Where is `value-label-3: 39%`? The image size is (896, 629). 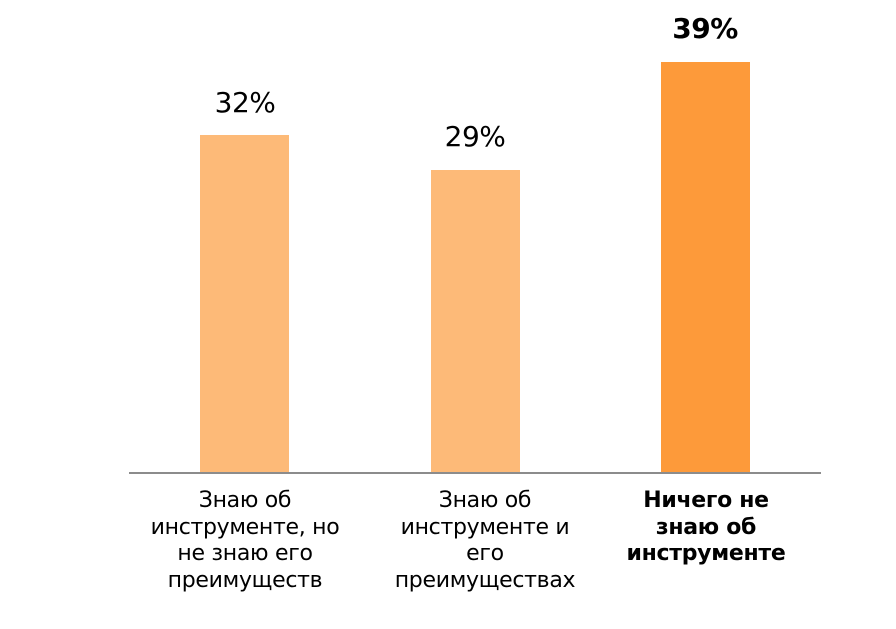
value-label-3: 39% is located at coordinates (705, 28).